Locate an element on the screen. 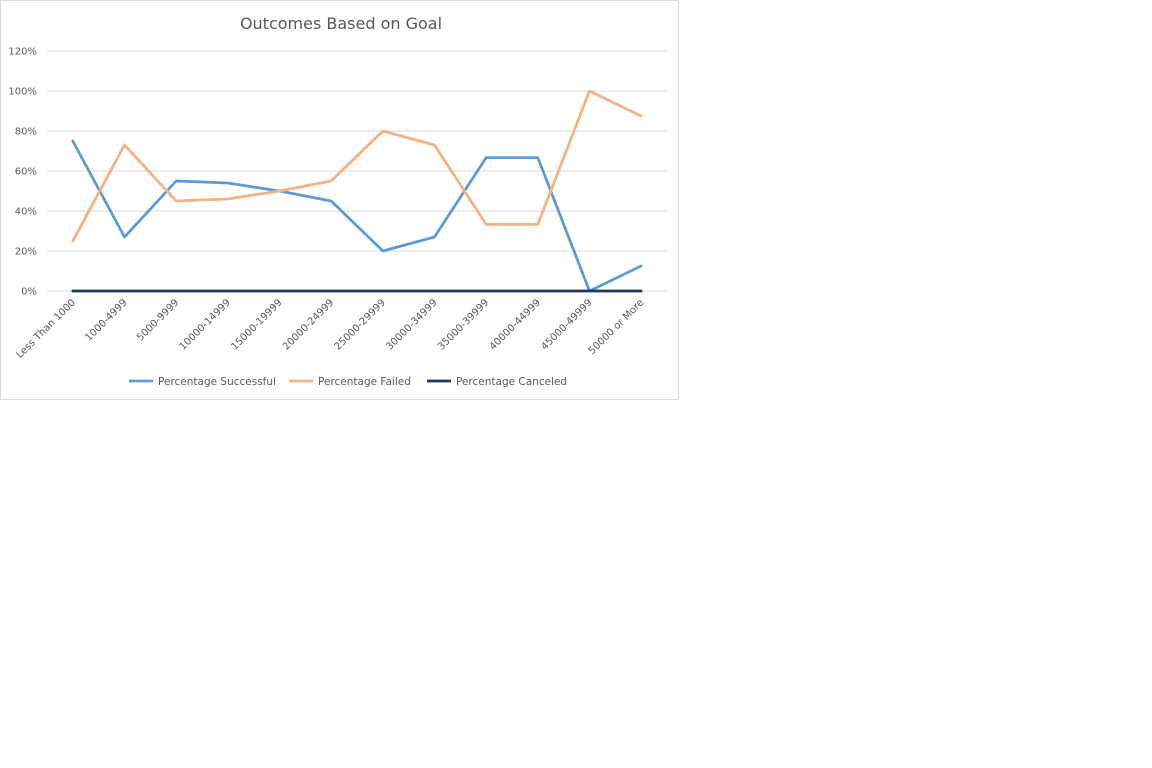 The image size is (1152, 768). y-tick-label: 60% is located at coordinates (26, 172).